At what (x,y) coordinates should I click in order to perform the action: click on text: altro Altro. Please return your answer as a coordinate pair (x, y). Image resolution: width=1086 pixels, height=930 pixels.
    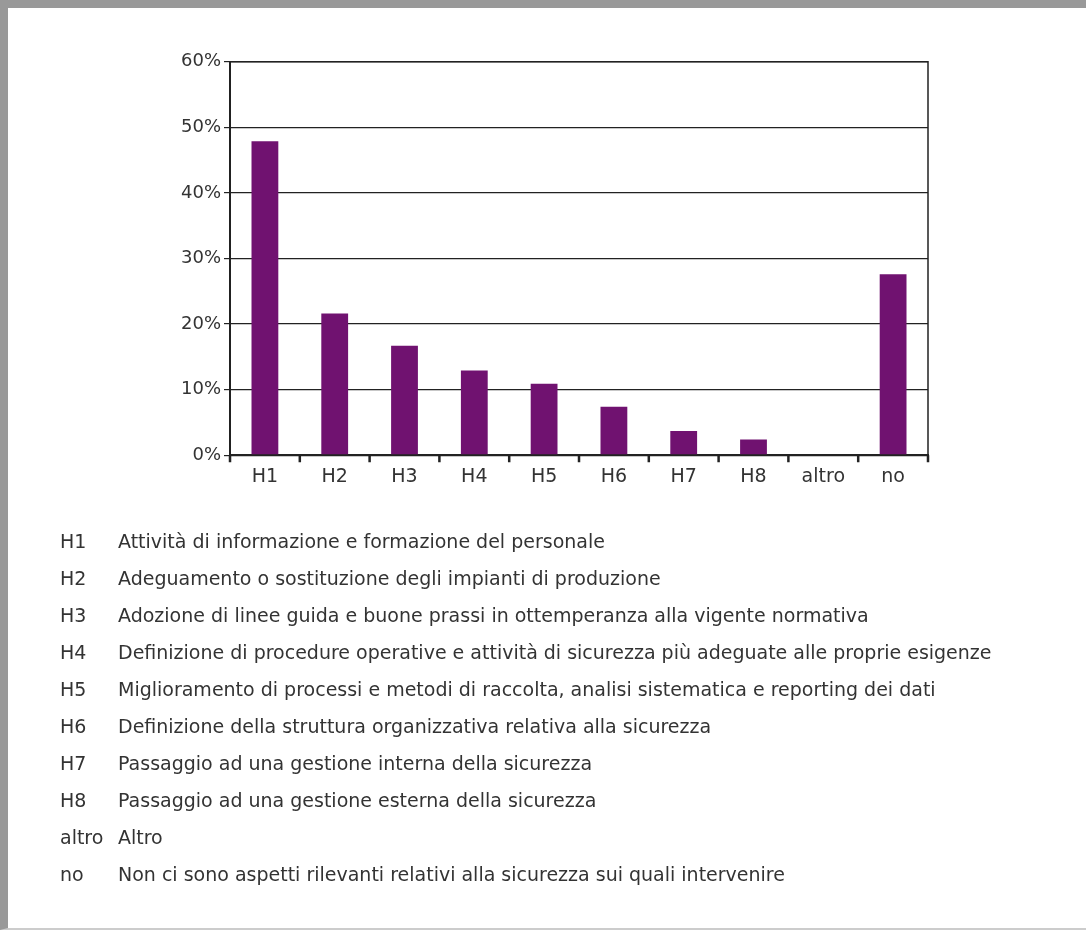
    Looking at the image, I should click on (111, 837).